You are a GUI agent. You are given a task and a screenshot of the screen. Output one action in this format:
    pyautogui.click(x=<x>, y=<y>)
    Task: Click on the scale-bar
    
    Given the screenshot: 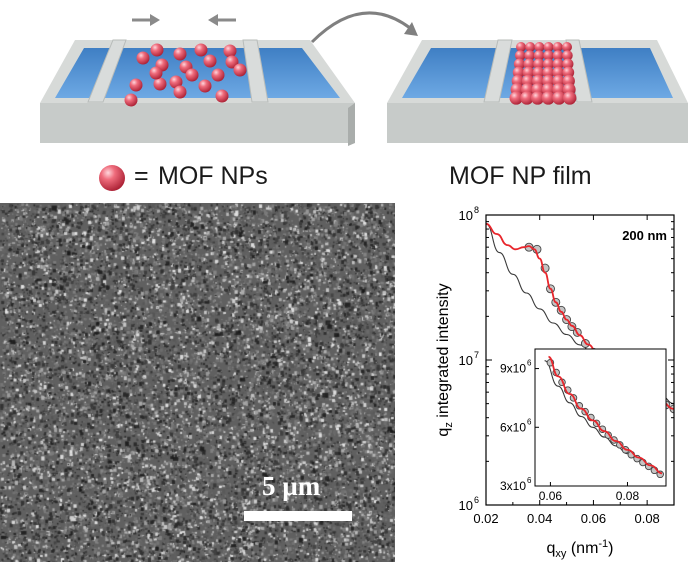 What is the action you would take?
    pyautogui.click(x=298, y=516)
    